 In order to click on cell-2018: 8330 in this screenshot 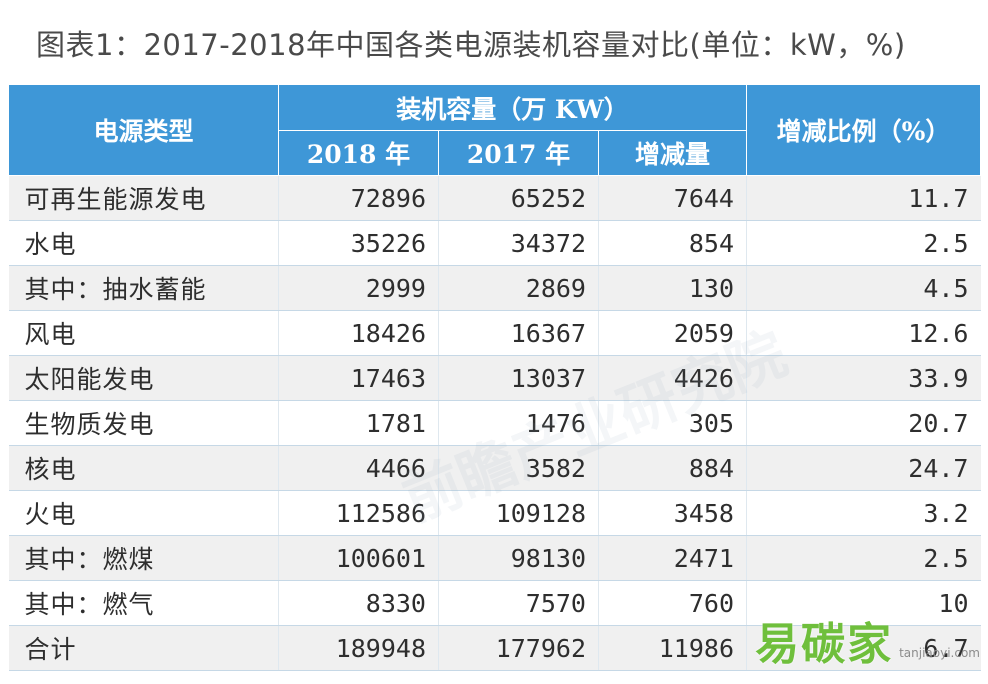, I will do `click(358, 603)`.